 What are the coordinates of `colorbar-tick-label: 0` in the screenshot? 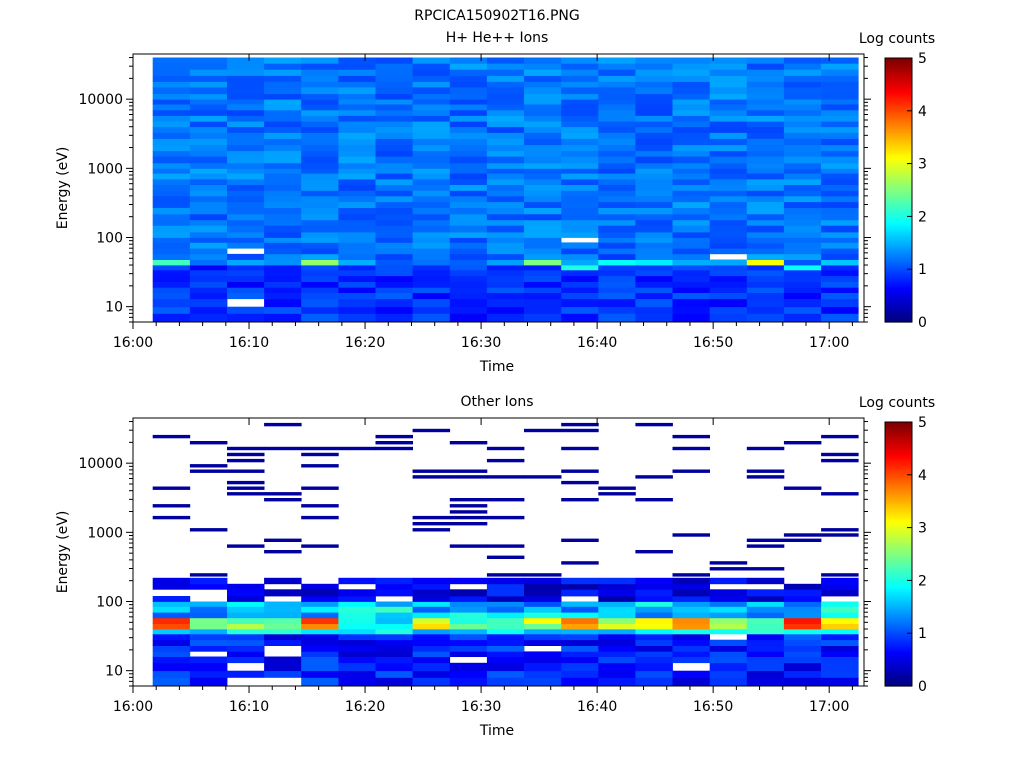 It's located at (922, 687).